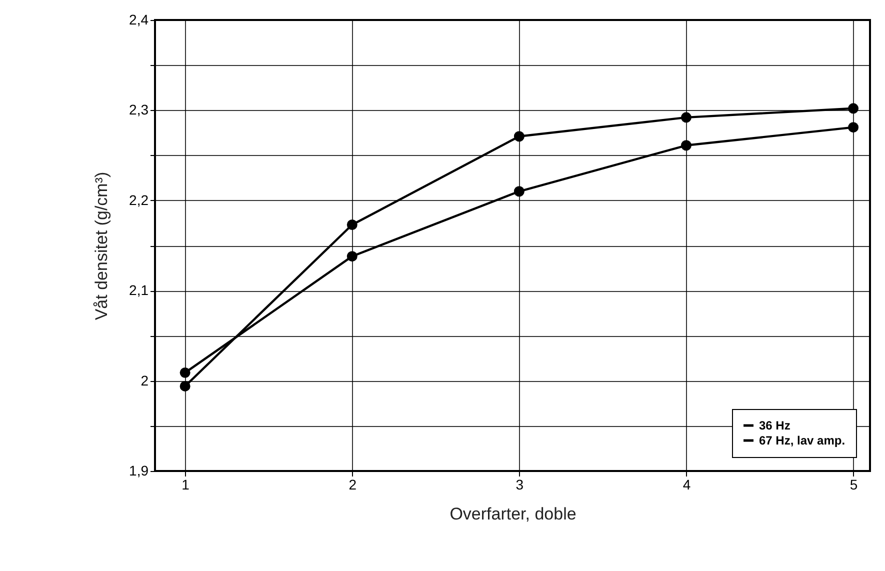 The width and height of the screenshot is (885, 571). Describe the element at coordinates (186, 484) in the screenshot. I see `x-tick-label: 1` at that location.